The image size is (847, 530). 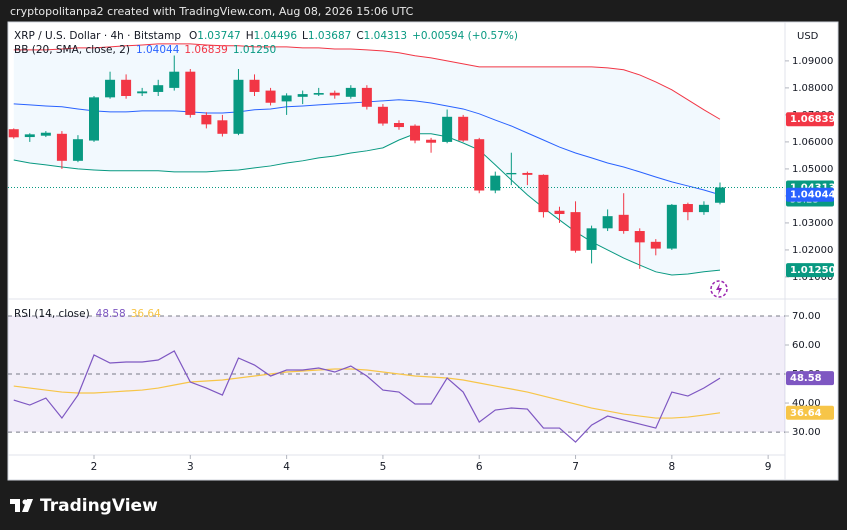 I want to click on logo-dot, so click(x=25, y=502).